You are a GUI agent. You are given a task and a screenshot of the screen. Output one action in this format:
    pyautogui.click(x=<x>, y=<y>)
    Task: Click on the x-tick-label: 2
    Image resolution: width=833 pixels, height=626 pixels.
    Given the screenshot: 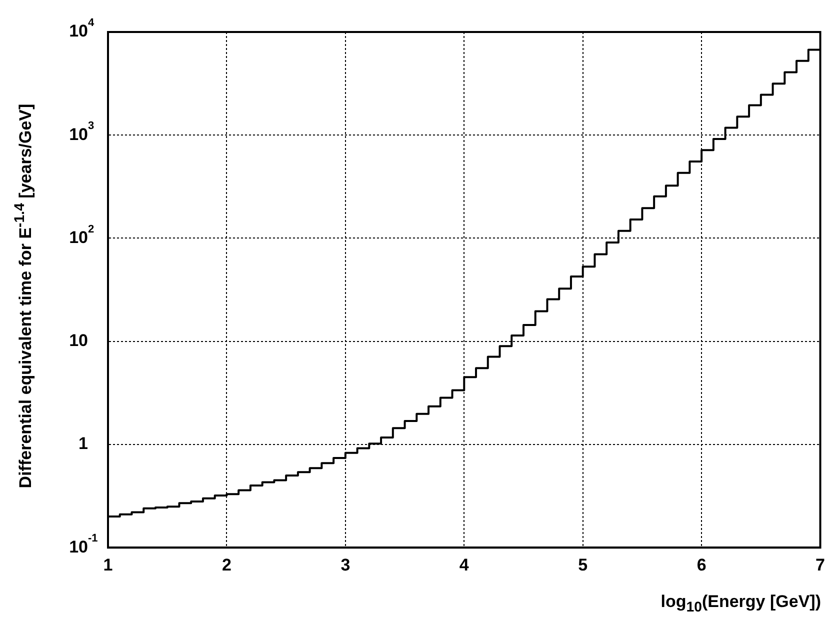 What is the action you would take?
    pyautogui.click(x=227, y=564)
    